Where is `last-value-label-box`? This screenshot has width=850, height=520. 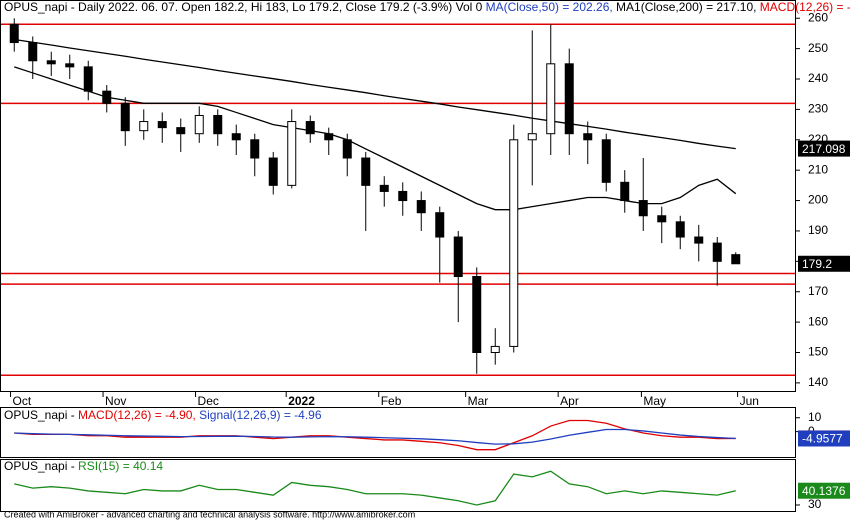
last-value-label-box is located at coordinates (824, 438).